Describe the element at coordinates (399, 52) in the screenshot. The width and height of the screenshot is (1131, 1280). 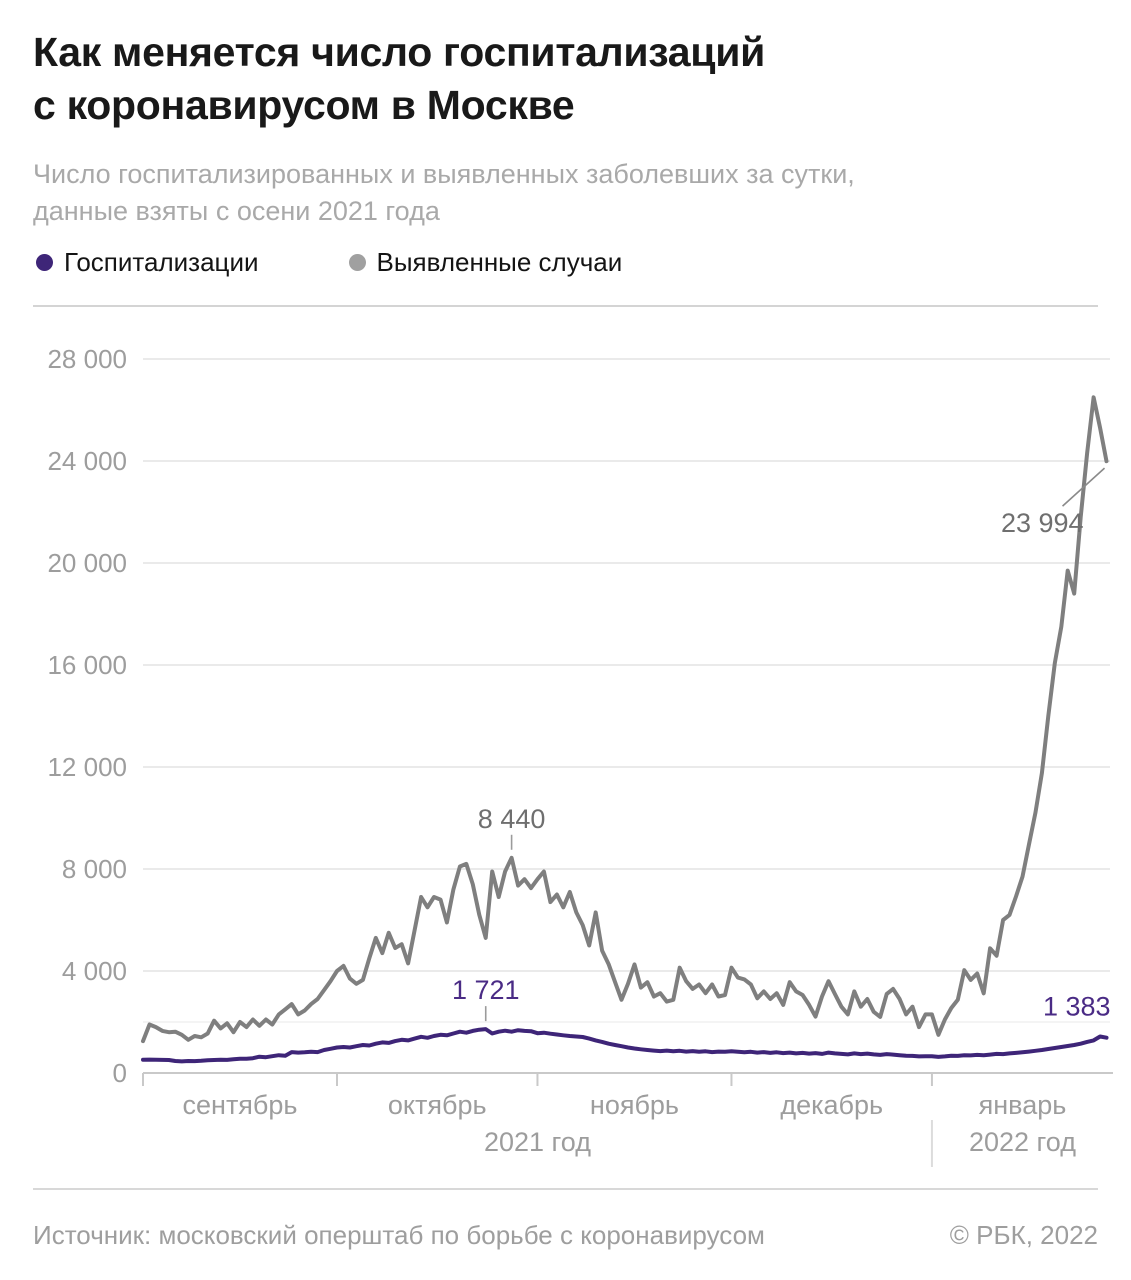
I see `page-title-line1: Как меняется число госпитализаций` at that location.